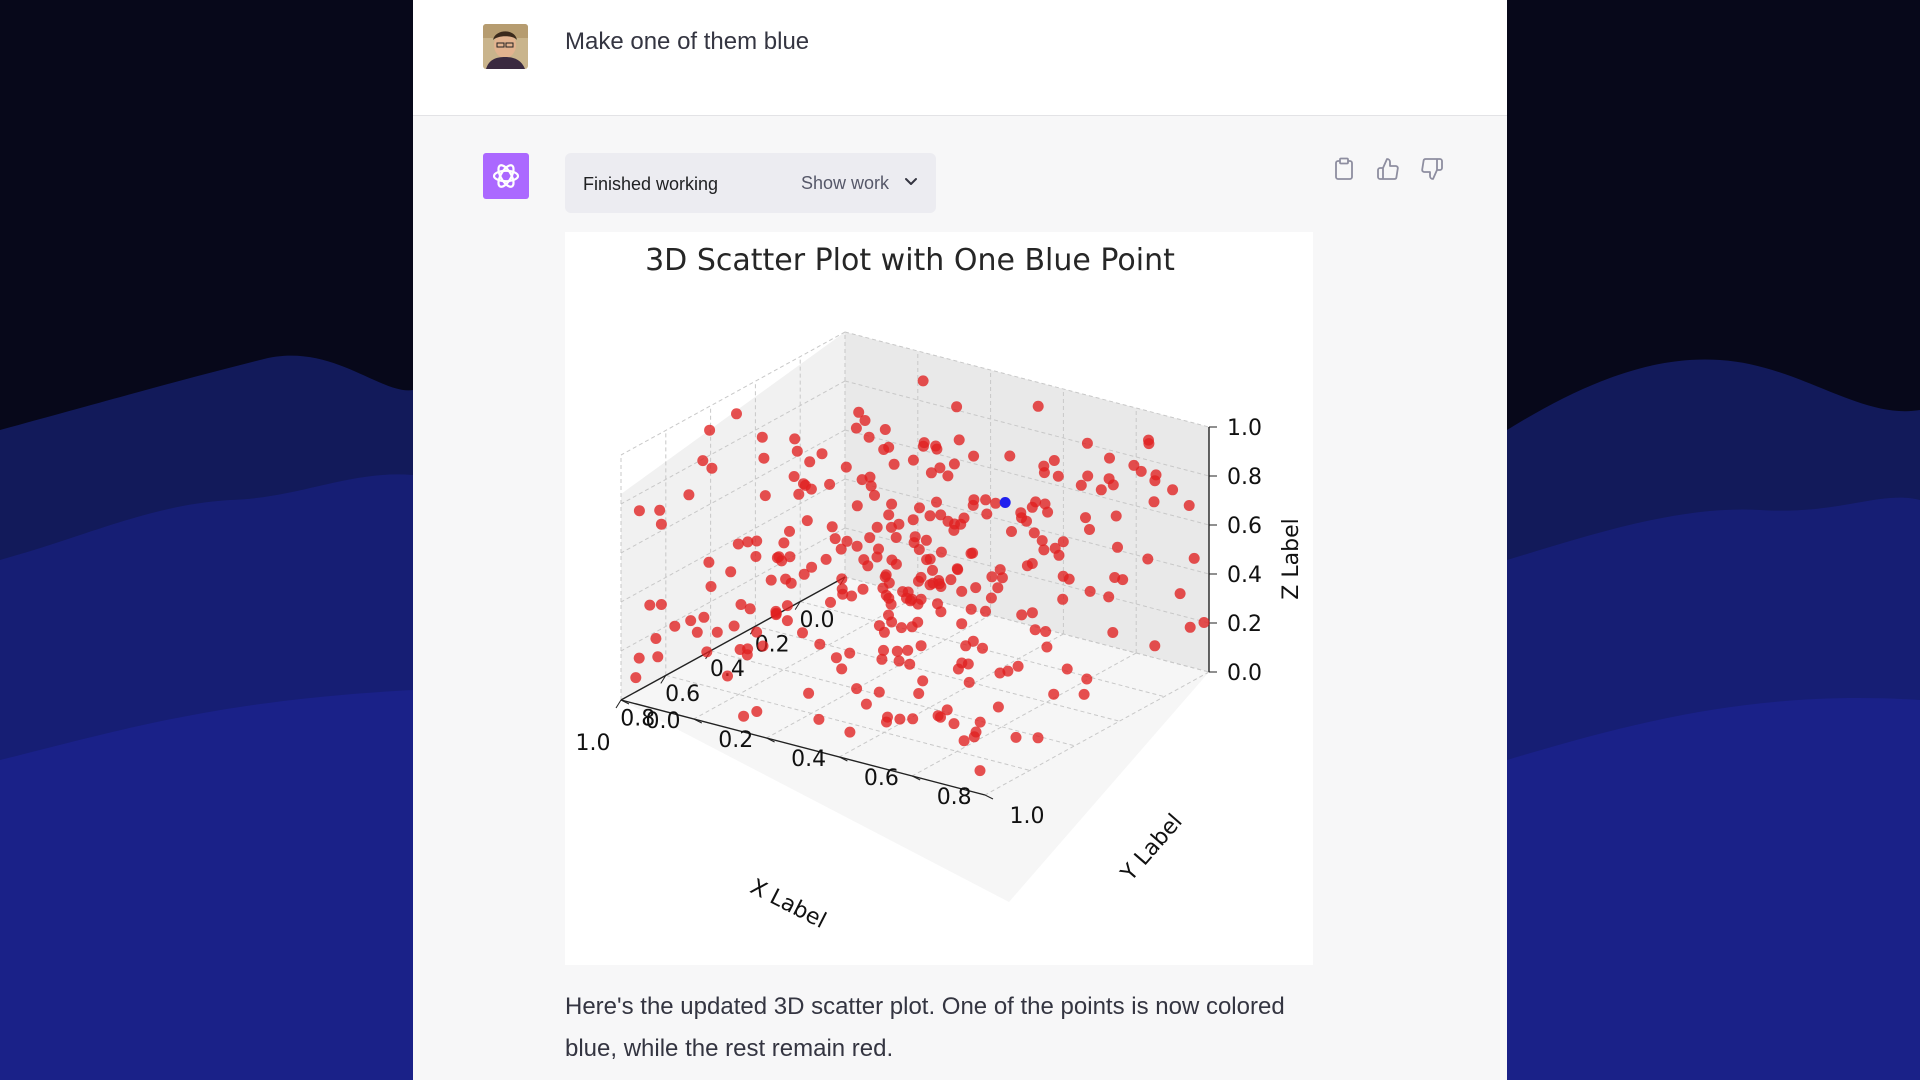 Image resolution: width=1920 pixels, height=1080 pixels. What do you see at coordinates (637, 718) in the screenshot?
I see `x-tick-label: 0.8` at bounding box center [637, 718].